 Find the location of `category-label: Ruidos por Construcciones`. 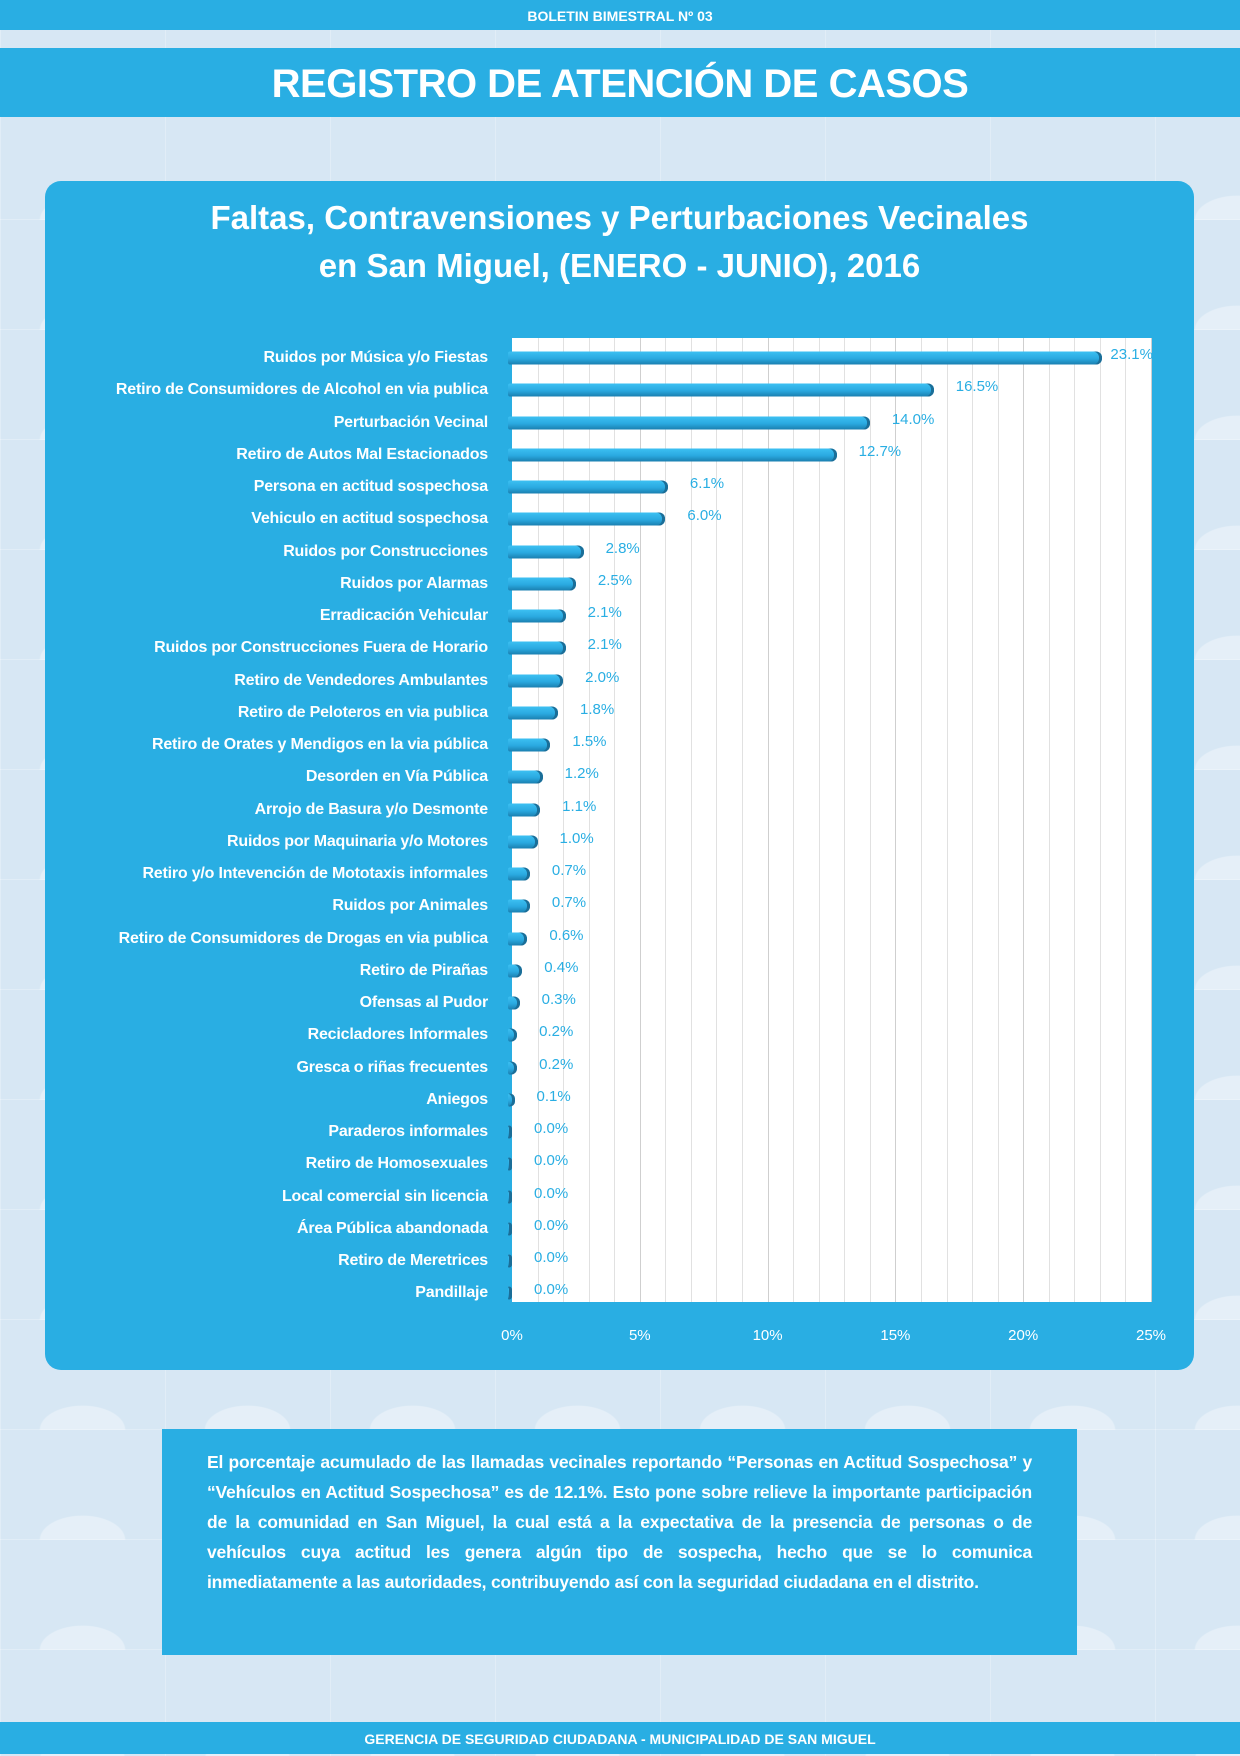

category-label: Ruidos por Construcciones is located at coordinates (385, 551).